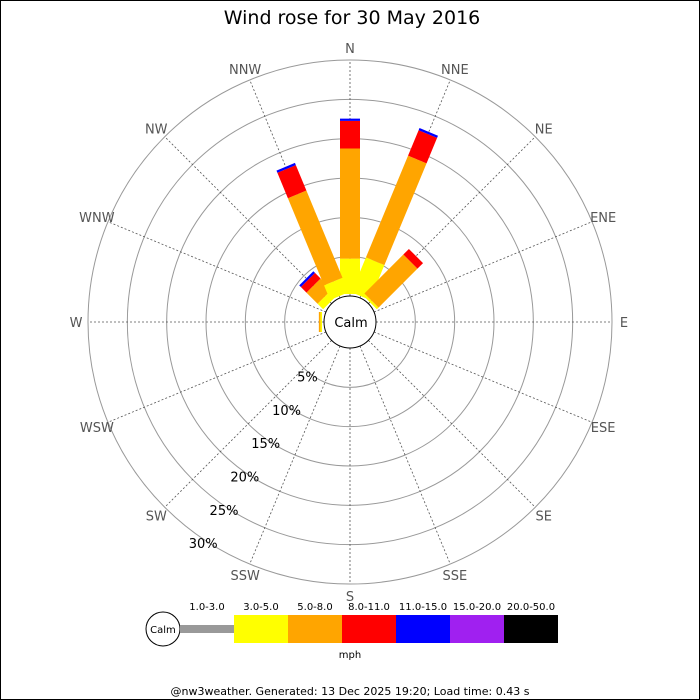  I want to click on radial-tick-labels: 5% 10% 15% 20% 25% 30%, so click(253, 461).